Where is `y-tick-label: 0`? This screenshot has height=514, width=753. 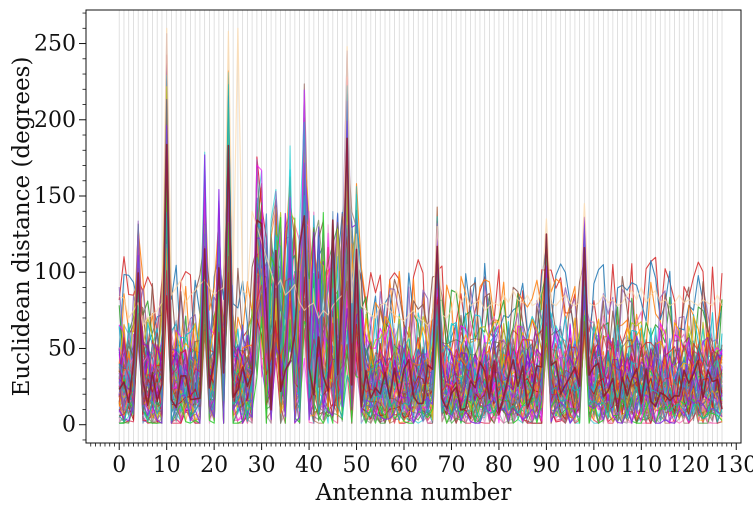
y-tick-label: 0 is located at coordinates (69, 425).